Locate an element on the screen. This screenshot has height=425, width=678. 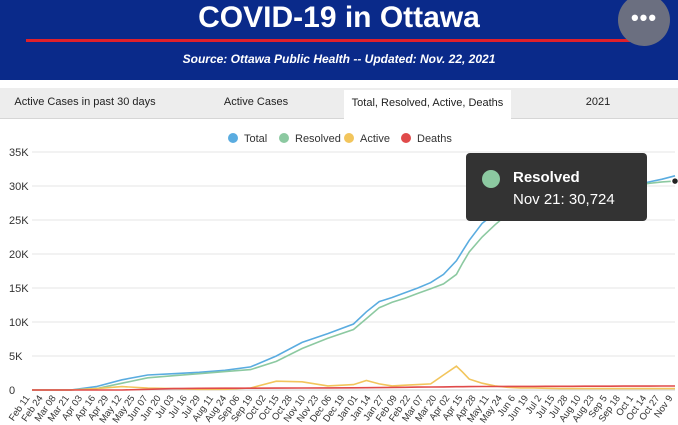
legend-label-resolved: Resolved is located at coordinates (318, 139).